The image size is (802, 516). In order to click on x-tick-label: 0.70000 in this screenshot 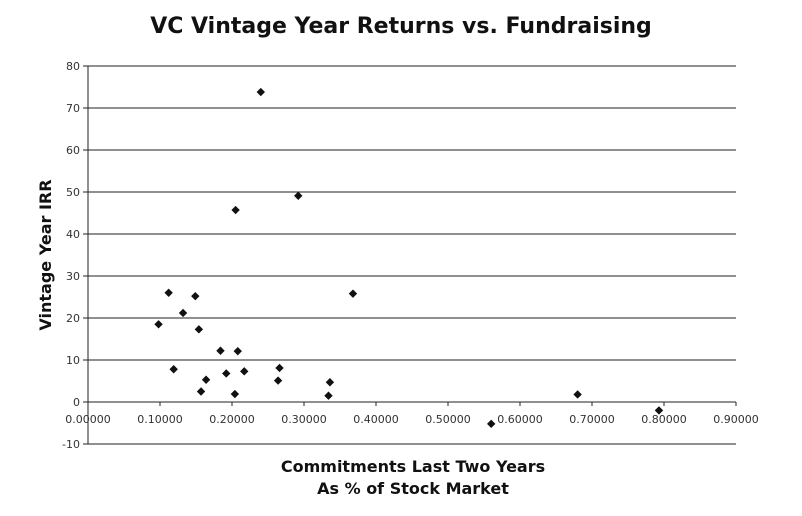, I will do `click(592, 419)`.